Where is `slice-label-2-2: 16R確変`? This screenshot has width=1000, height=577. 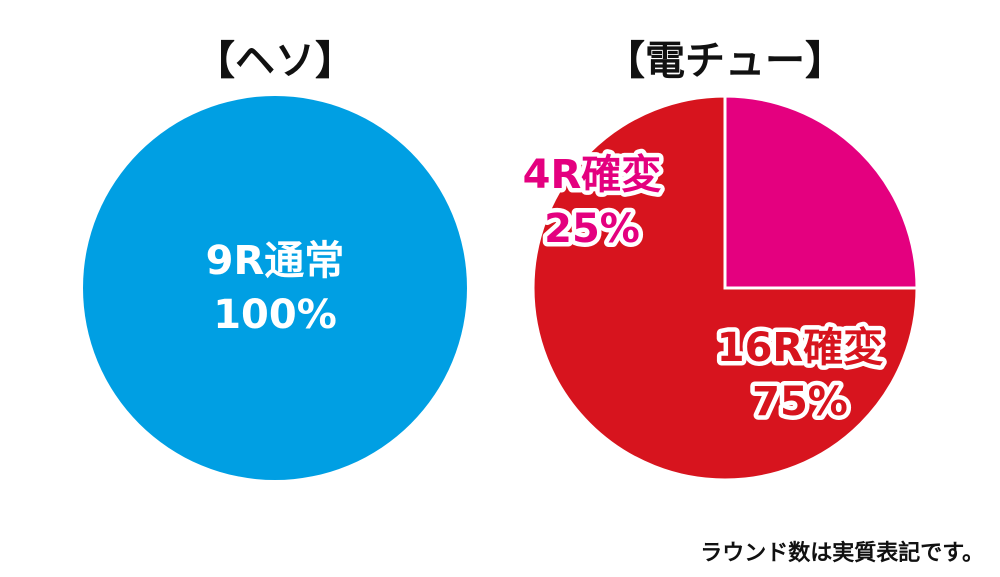
slice-label-2-2: 16R確変 is located at coordinates (800, 348).